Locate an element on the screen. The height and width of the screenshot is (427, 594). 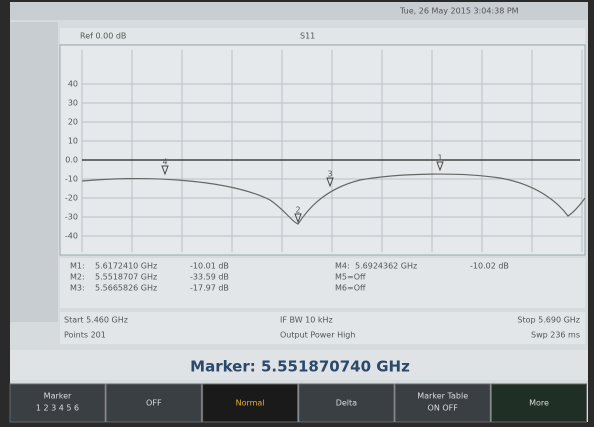
marker-cell: M4: is located at coordinates (342, 266).